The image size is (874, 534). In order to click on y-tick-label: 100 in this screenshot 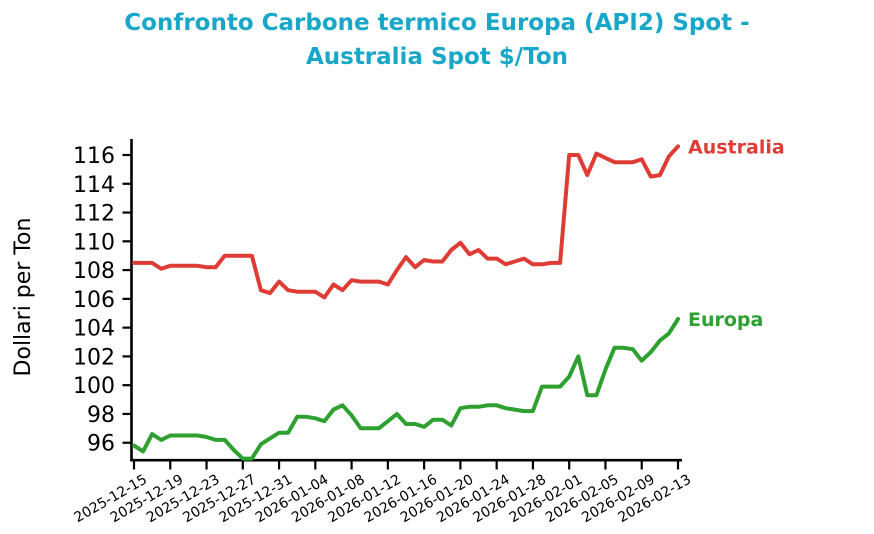, I will do `click(94, 386)`.